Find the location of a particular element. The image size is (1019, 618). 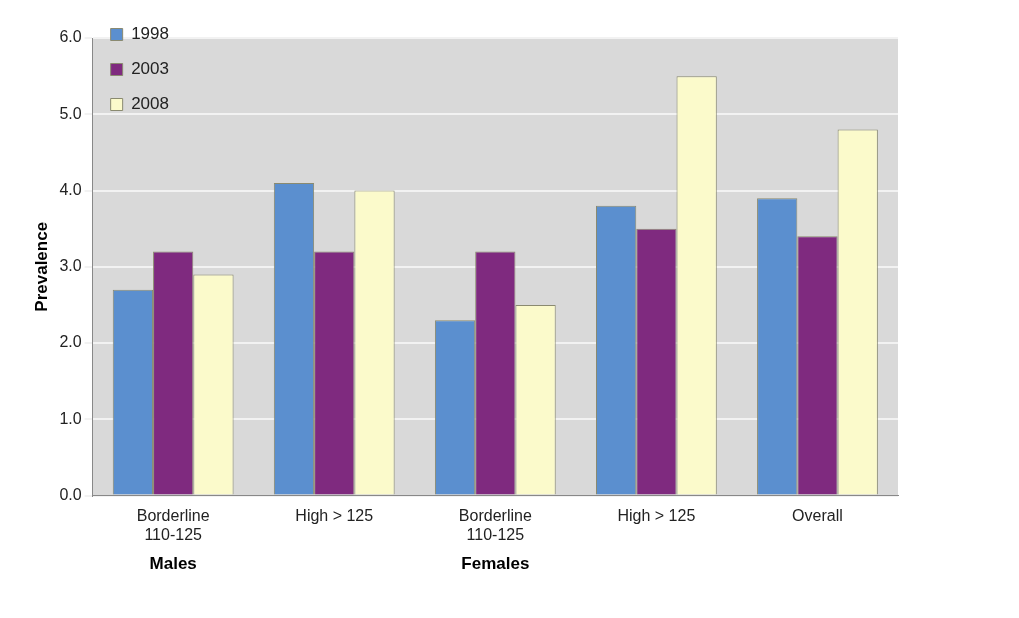

text: Males is located at coordinates (173, 563).